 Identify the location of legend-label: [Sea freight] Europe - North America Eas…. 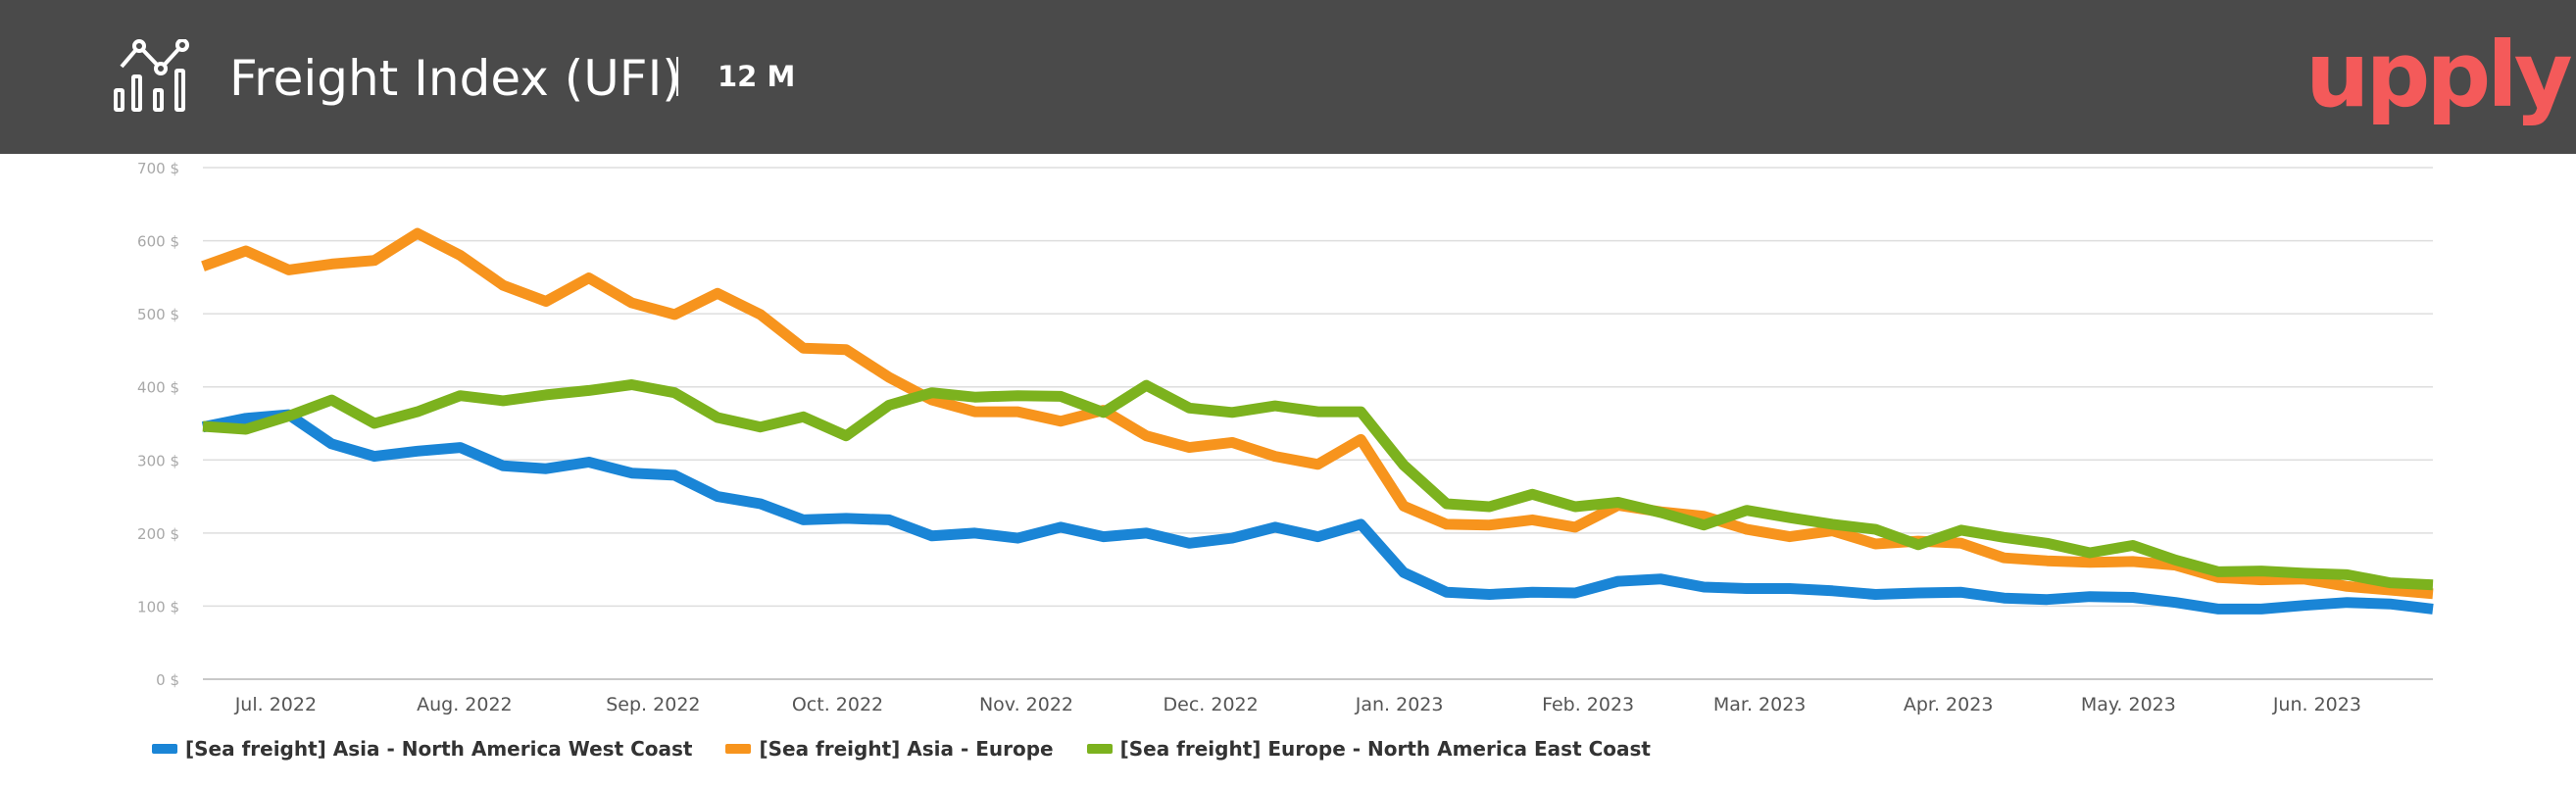
(1385, 749).